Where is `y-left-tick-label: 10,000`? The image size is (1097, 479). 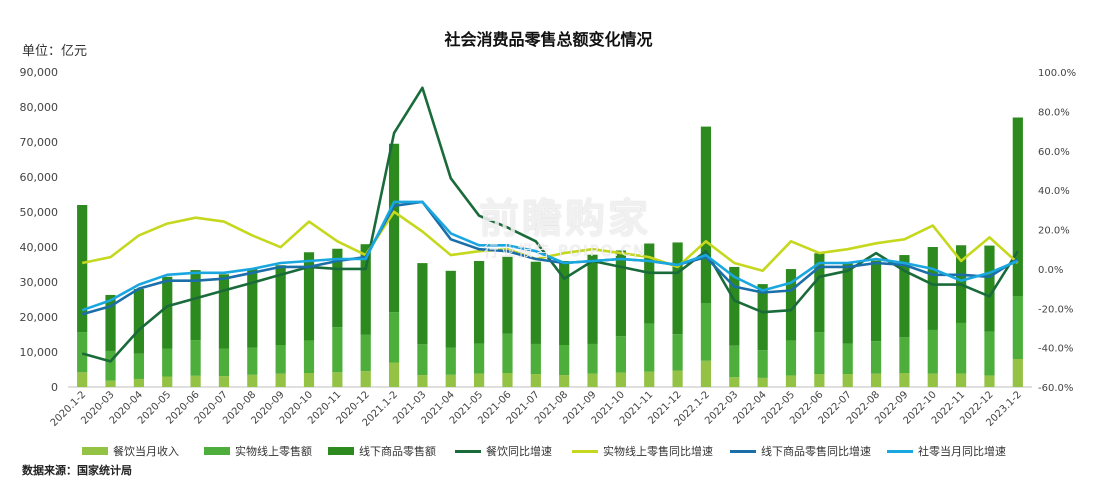
y-left-tick-label: 10,000 is located at coordinates (39, 352).